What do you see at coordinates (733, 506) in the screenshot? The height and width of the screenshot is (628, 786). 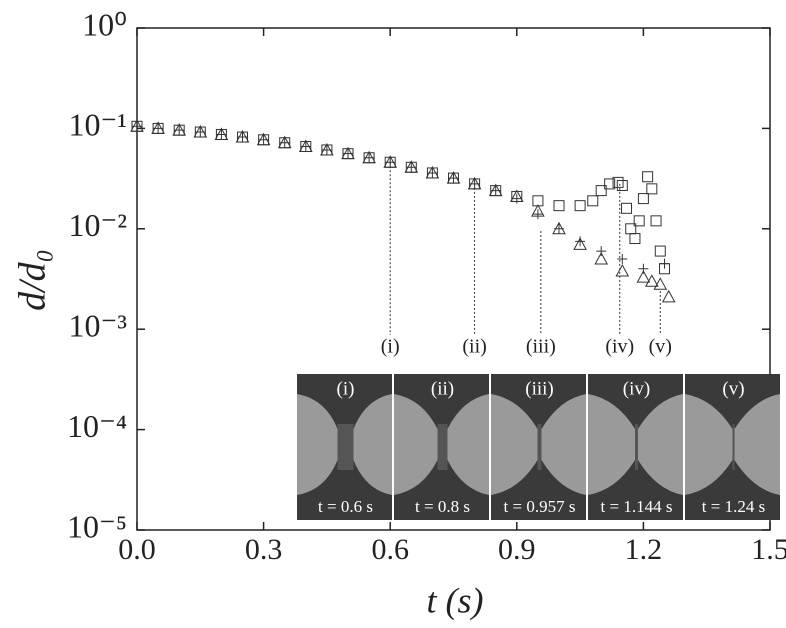 I see `inset-caption: t = 1.24 s` at bounding box center [733, 506].